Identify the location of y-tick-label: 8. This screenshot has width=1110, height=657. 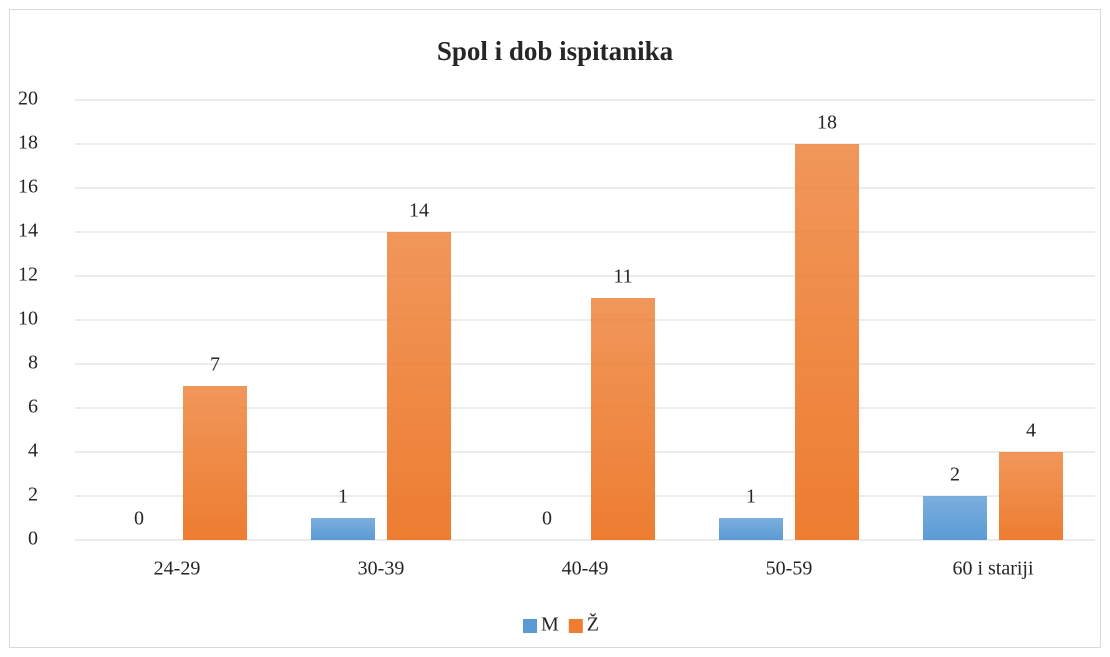
(33, 363).